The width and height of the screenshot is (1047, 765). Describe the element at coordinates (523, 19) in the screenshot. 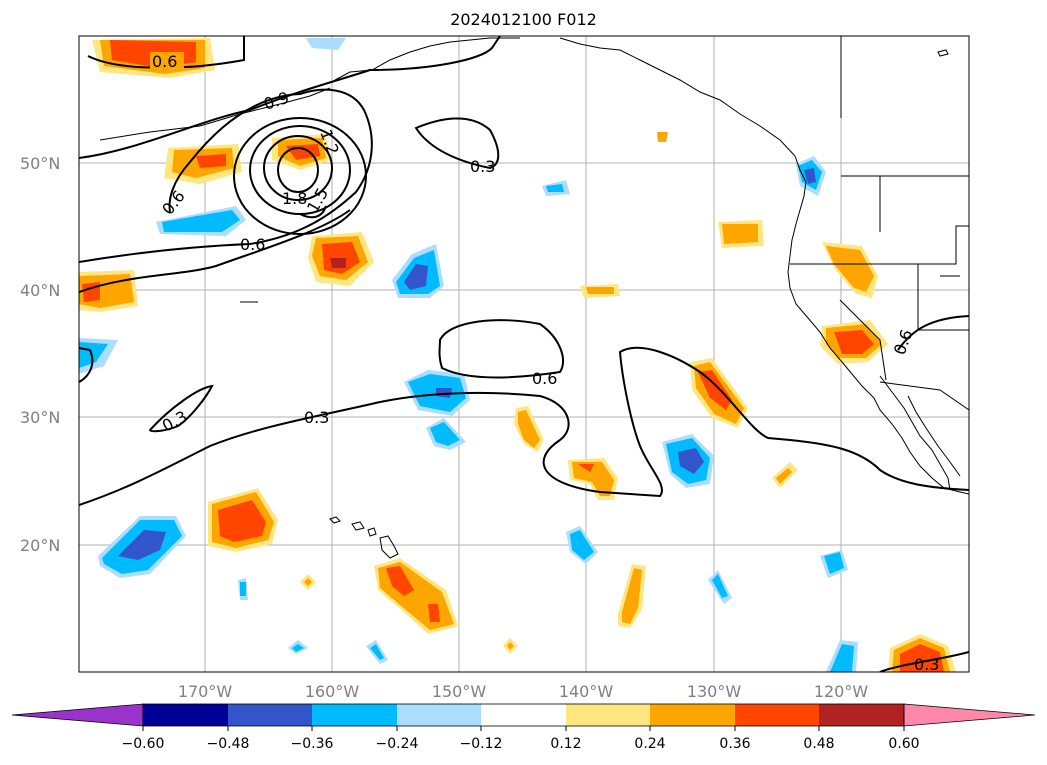

I see `map-title: 2024012100 F012` at that location.